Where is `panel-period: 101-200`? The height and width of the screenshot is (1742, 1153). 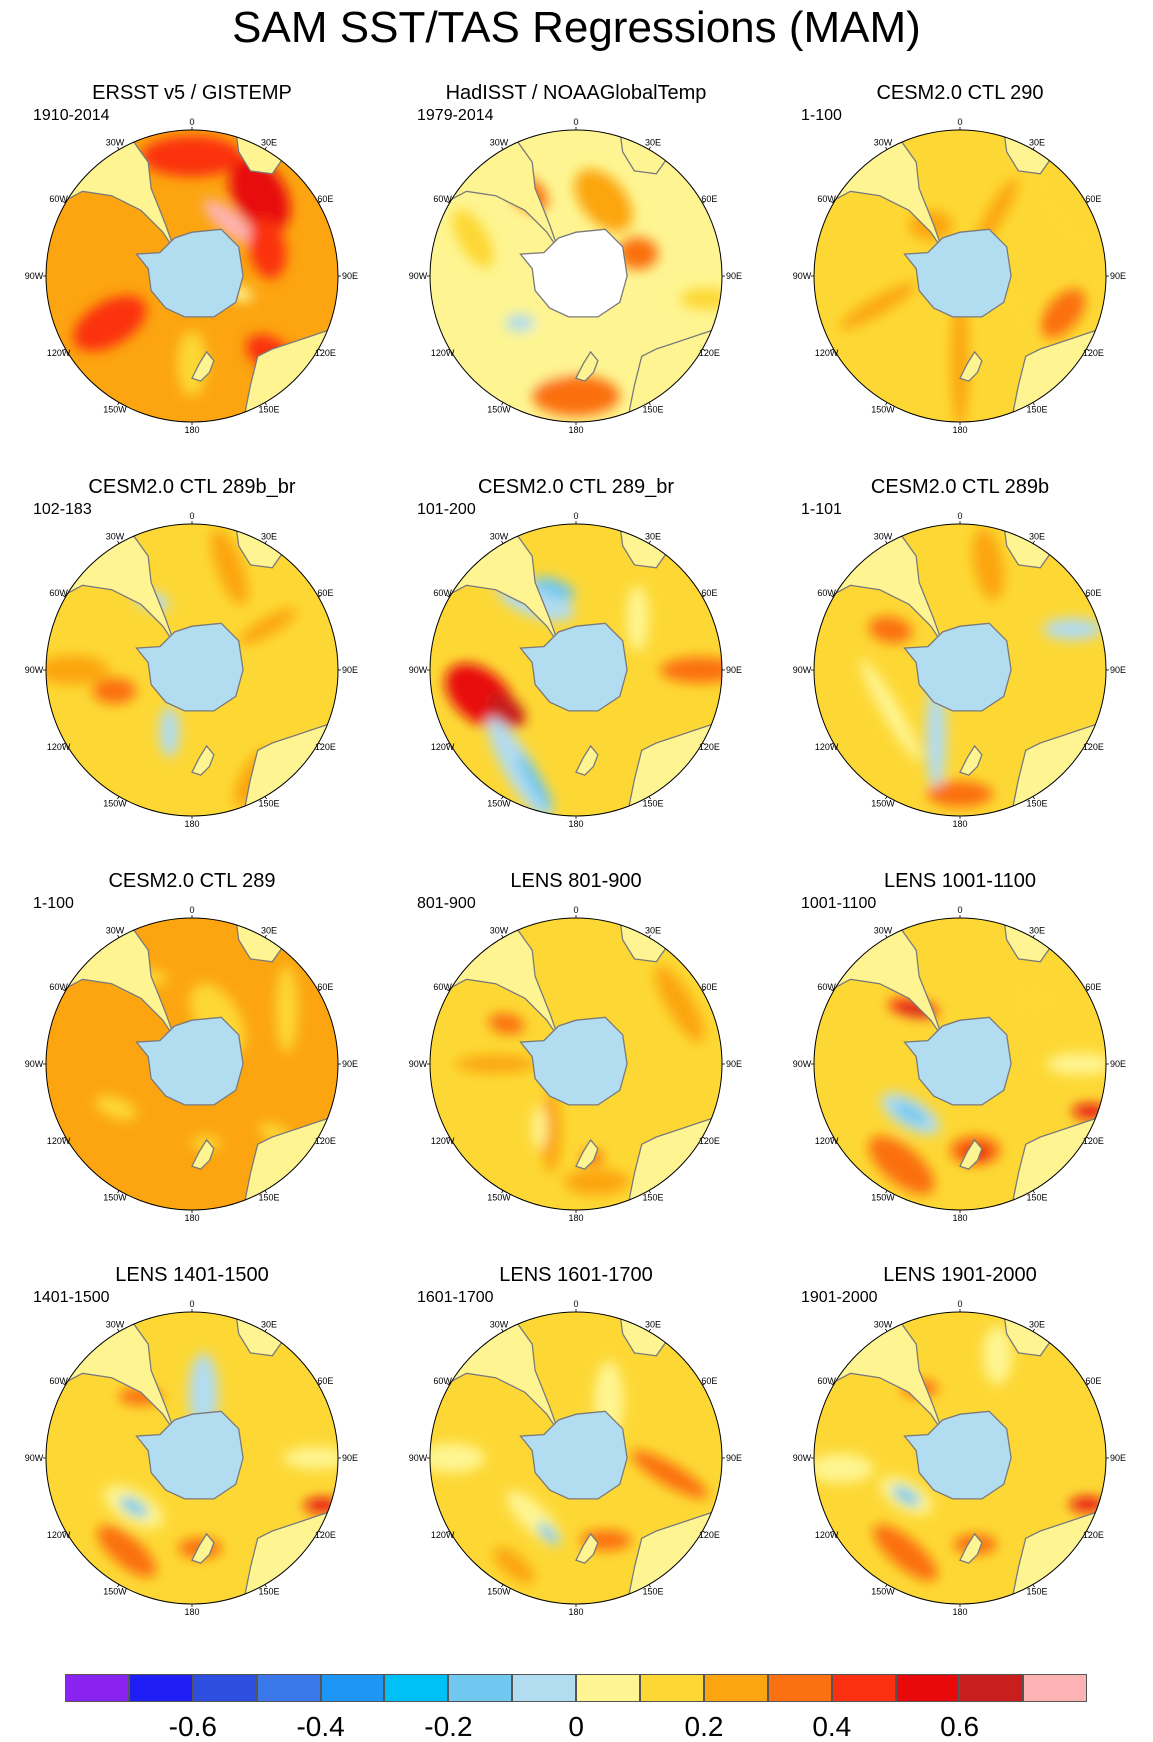
panel-period: 101-200 is located at coordinates (446, 509).